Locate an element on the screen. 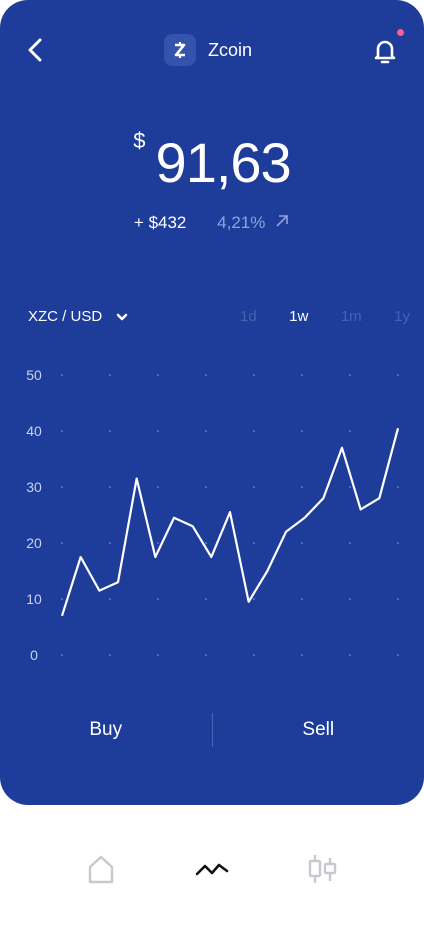 Image resolution: width=424 pixels, height=932 pixels. pair-selector: XZC / USD is located at coordinates (78, 316).